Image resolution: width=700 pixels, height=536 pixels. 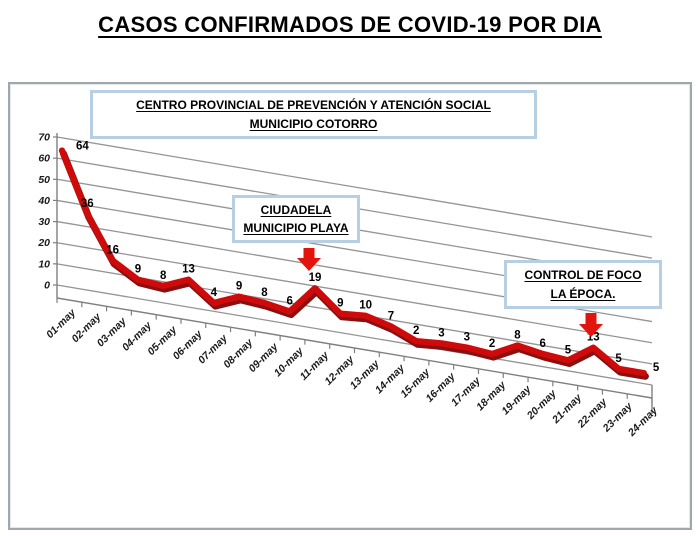 What do you see at coordinates (112, 251) in the screenshot?
I see `data-label: 16` at bounding box center [112, 251].